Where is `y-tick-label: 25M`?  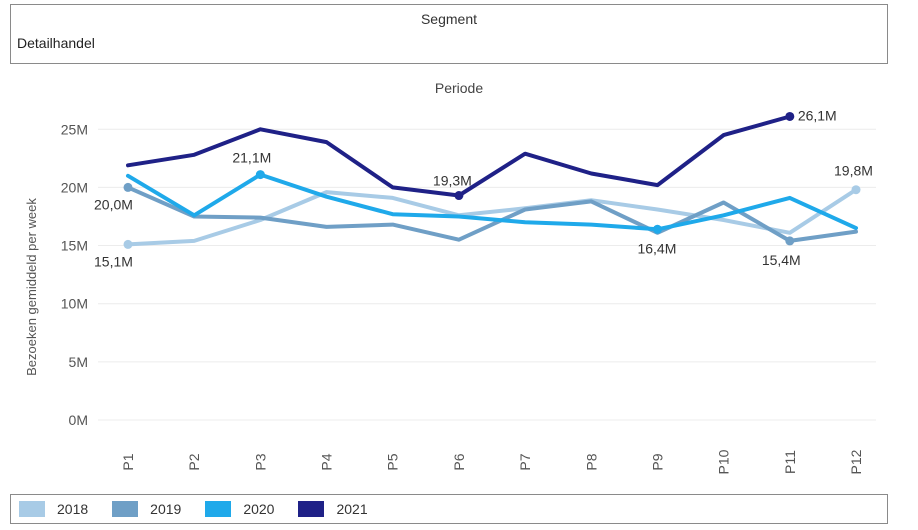
y-tick-label: 25M is located at coordinates (74, 129).